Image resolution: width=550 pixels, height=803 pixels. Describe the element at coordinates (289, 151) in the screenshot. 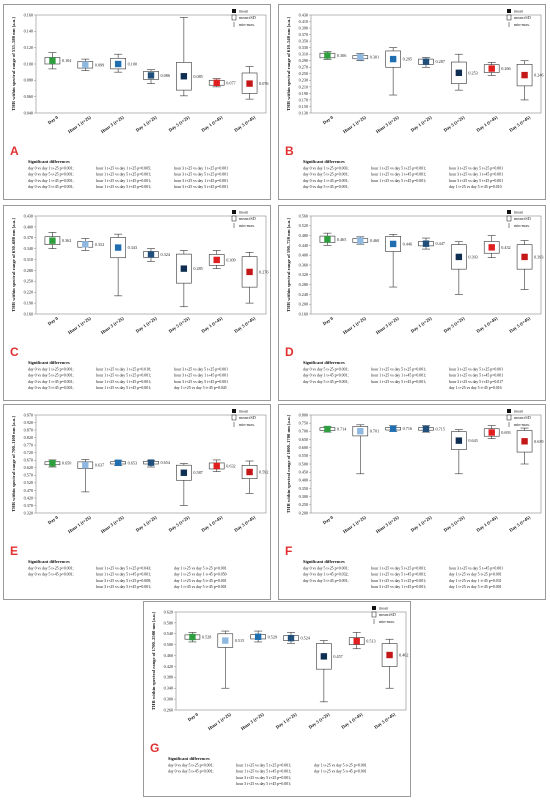

I see `panel-letter: B` at that location.